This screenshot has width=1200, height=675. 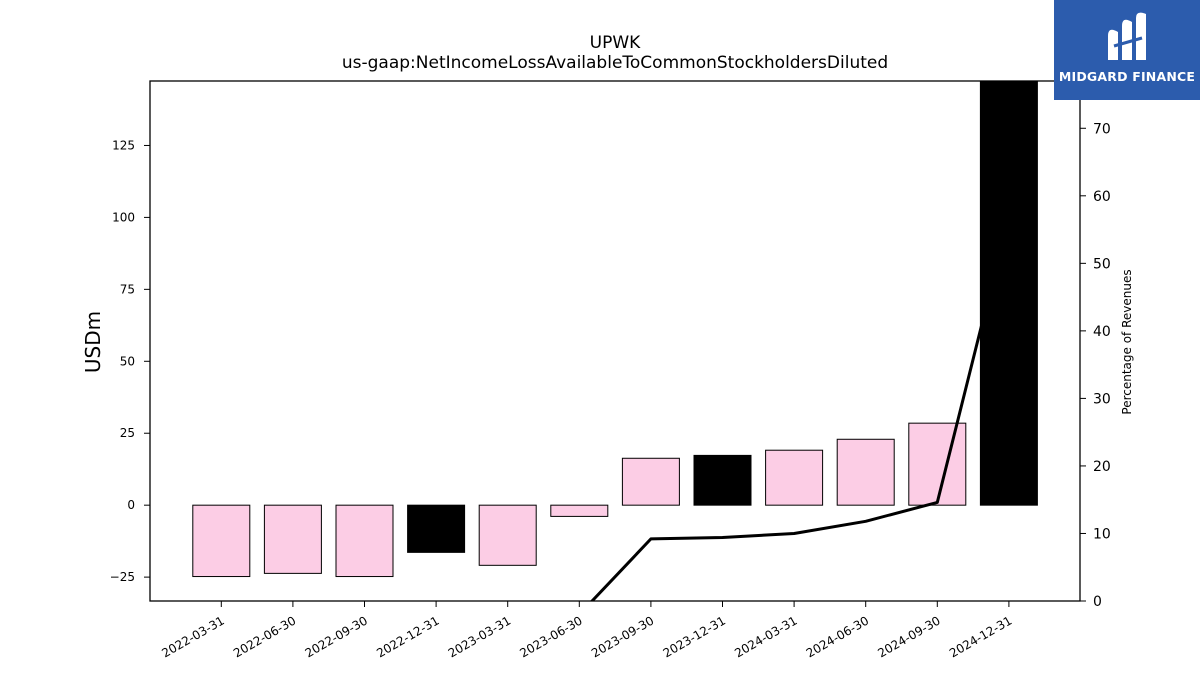 What do you see at coordinates (1127, 76) in the screenshot?
I see `logo-text: MIDGARD FINANCE` at bounding box center [1127, 76].